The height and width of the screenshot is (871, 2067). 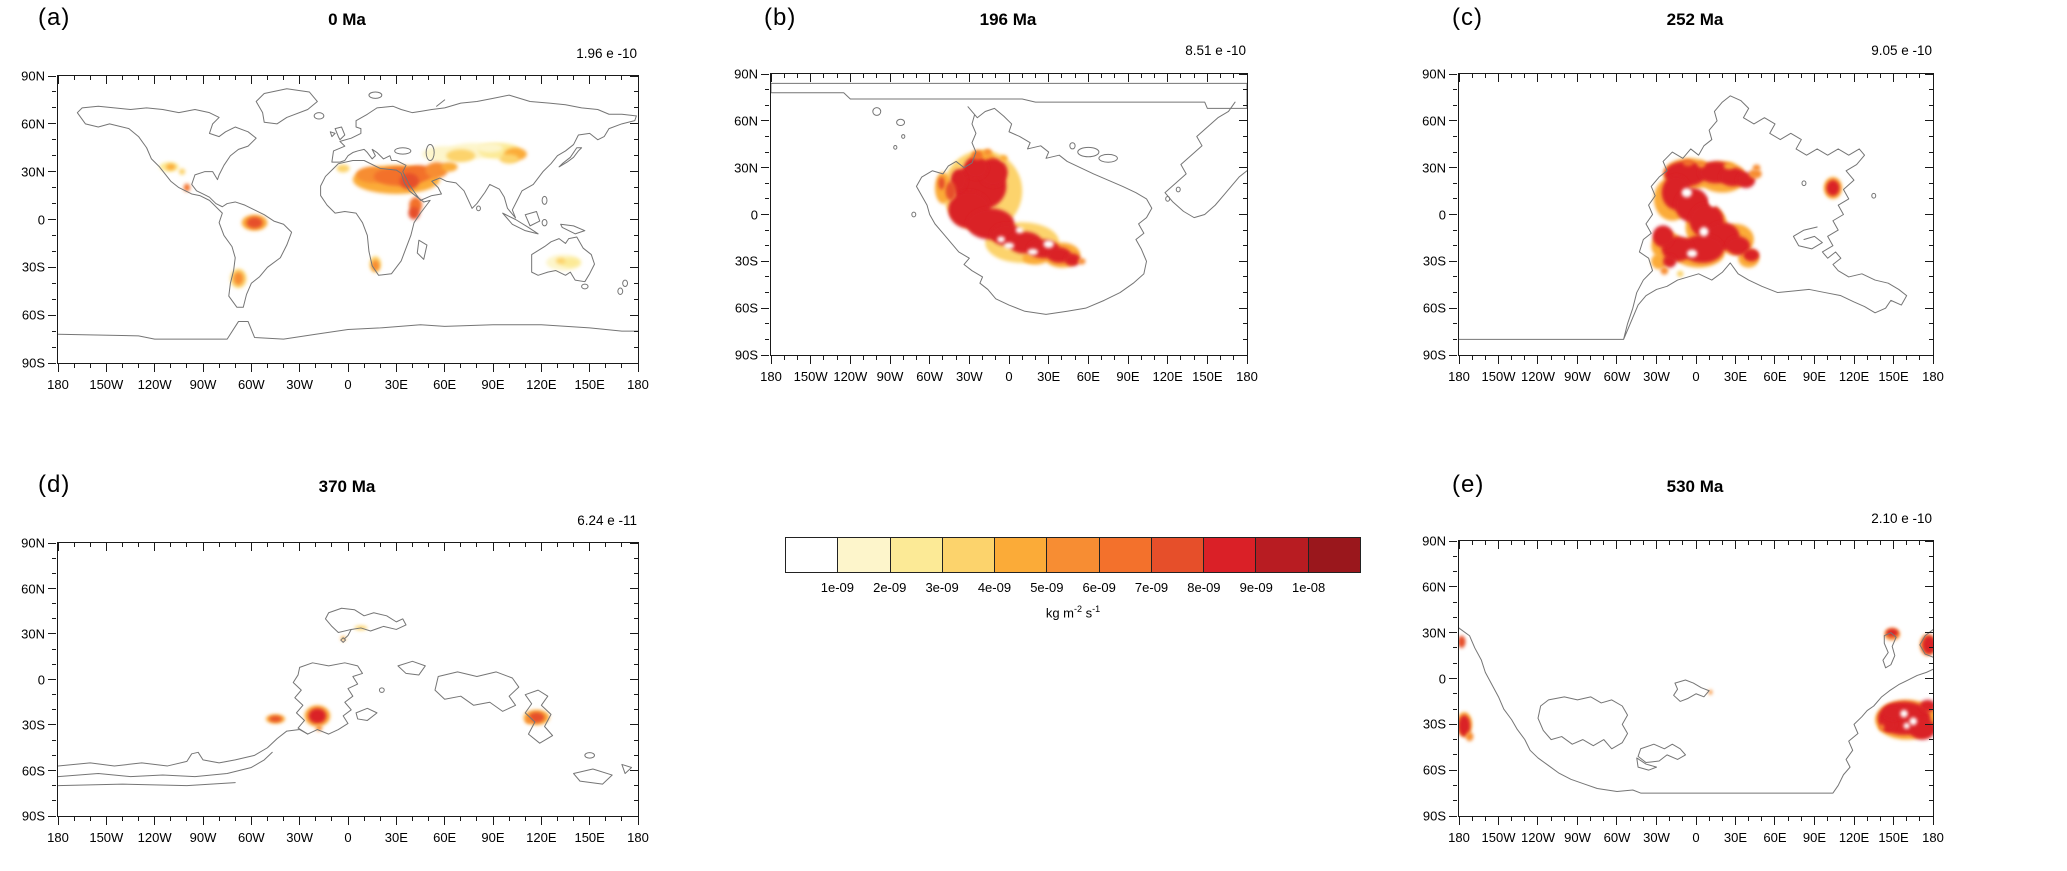 I want to click on x-tick-label: 60E, so click(x=1775, y=376).